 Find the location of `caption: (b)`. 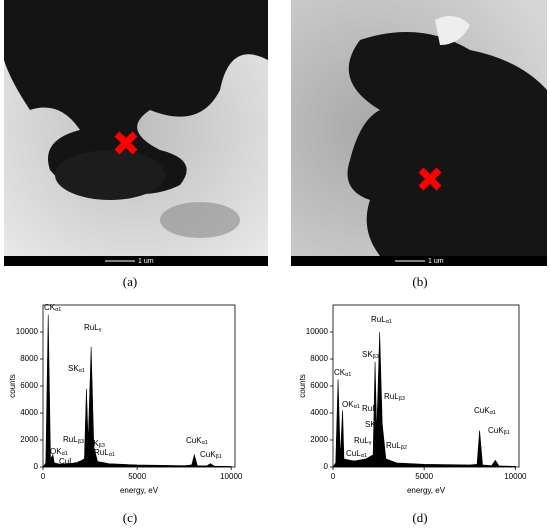

caption: (b) is located at coordinates (419, 281).